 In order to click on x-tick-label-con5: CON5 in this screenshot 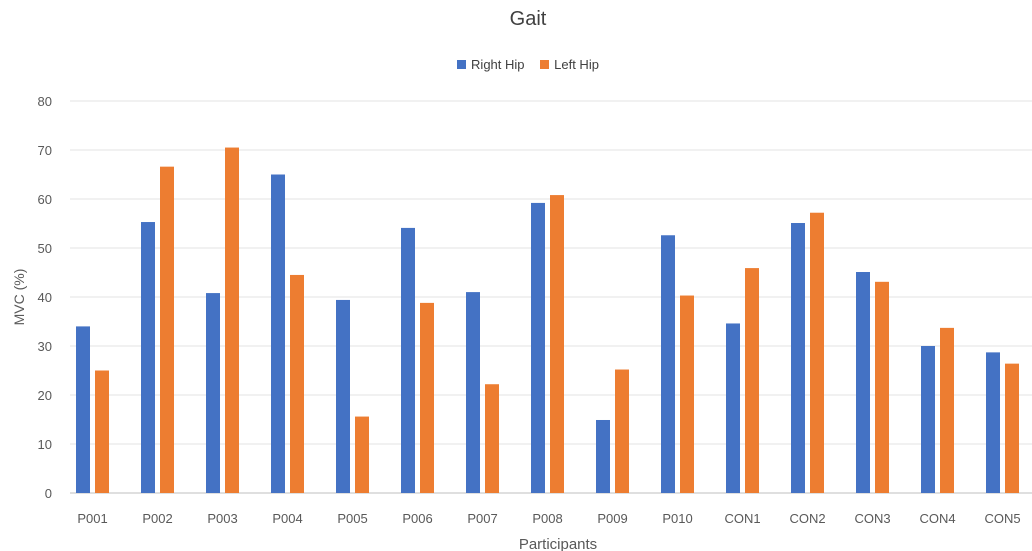, I will do `click(1002, 518)`.